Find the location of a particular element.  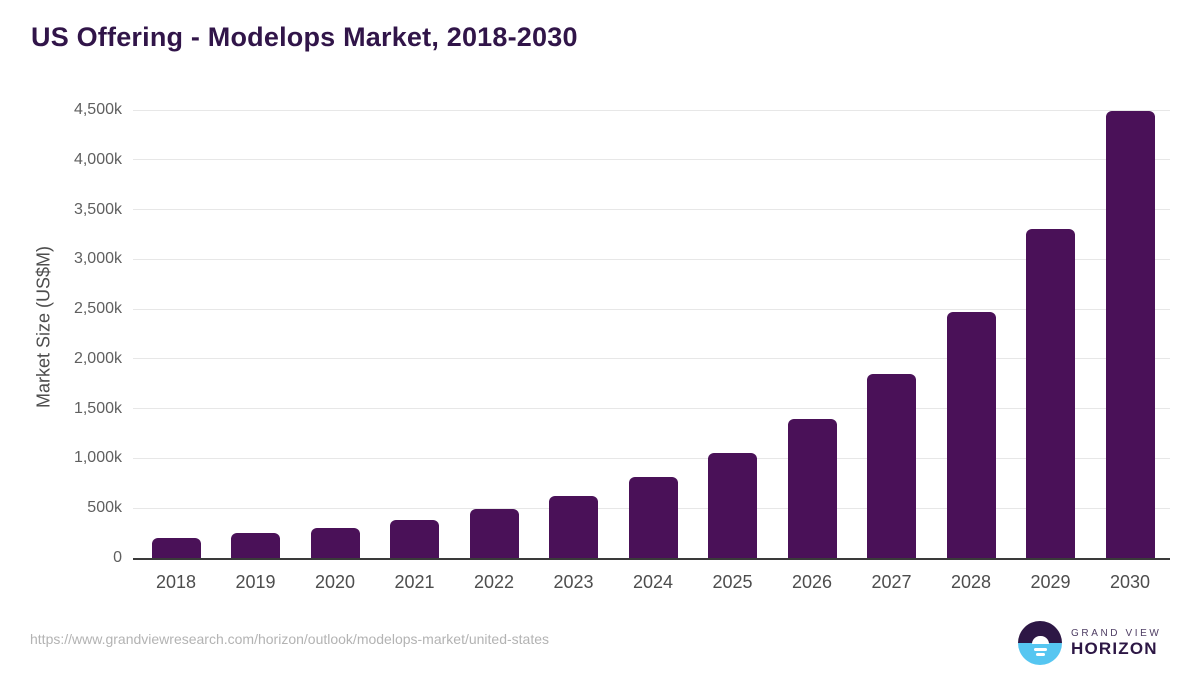

bar-2019 is located at coordinates (255, 545).